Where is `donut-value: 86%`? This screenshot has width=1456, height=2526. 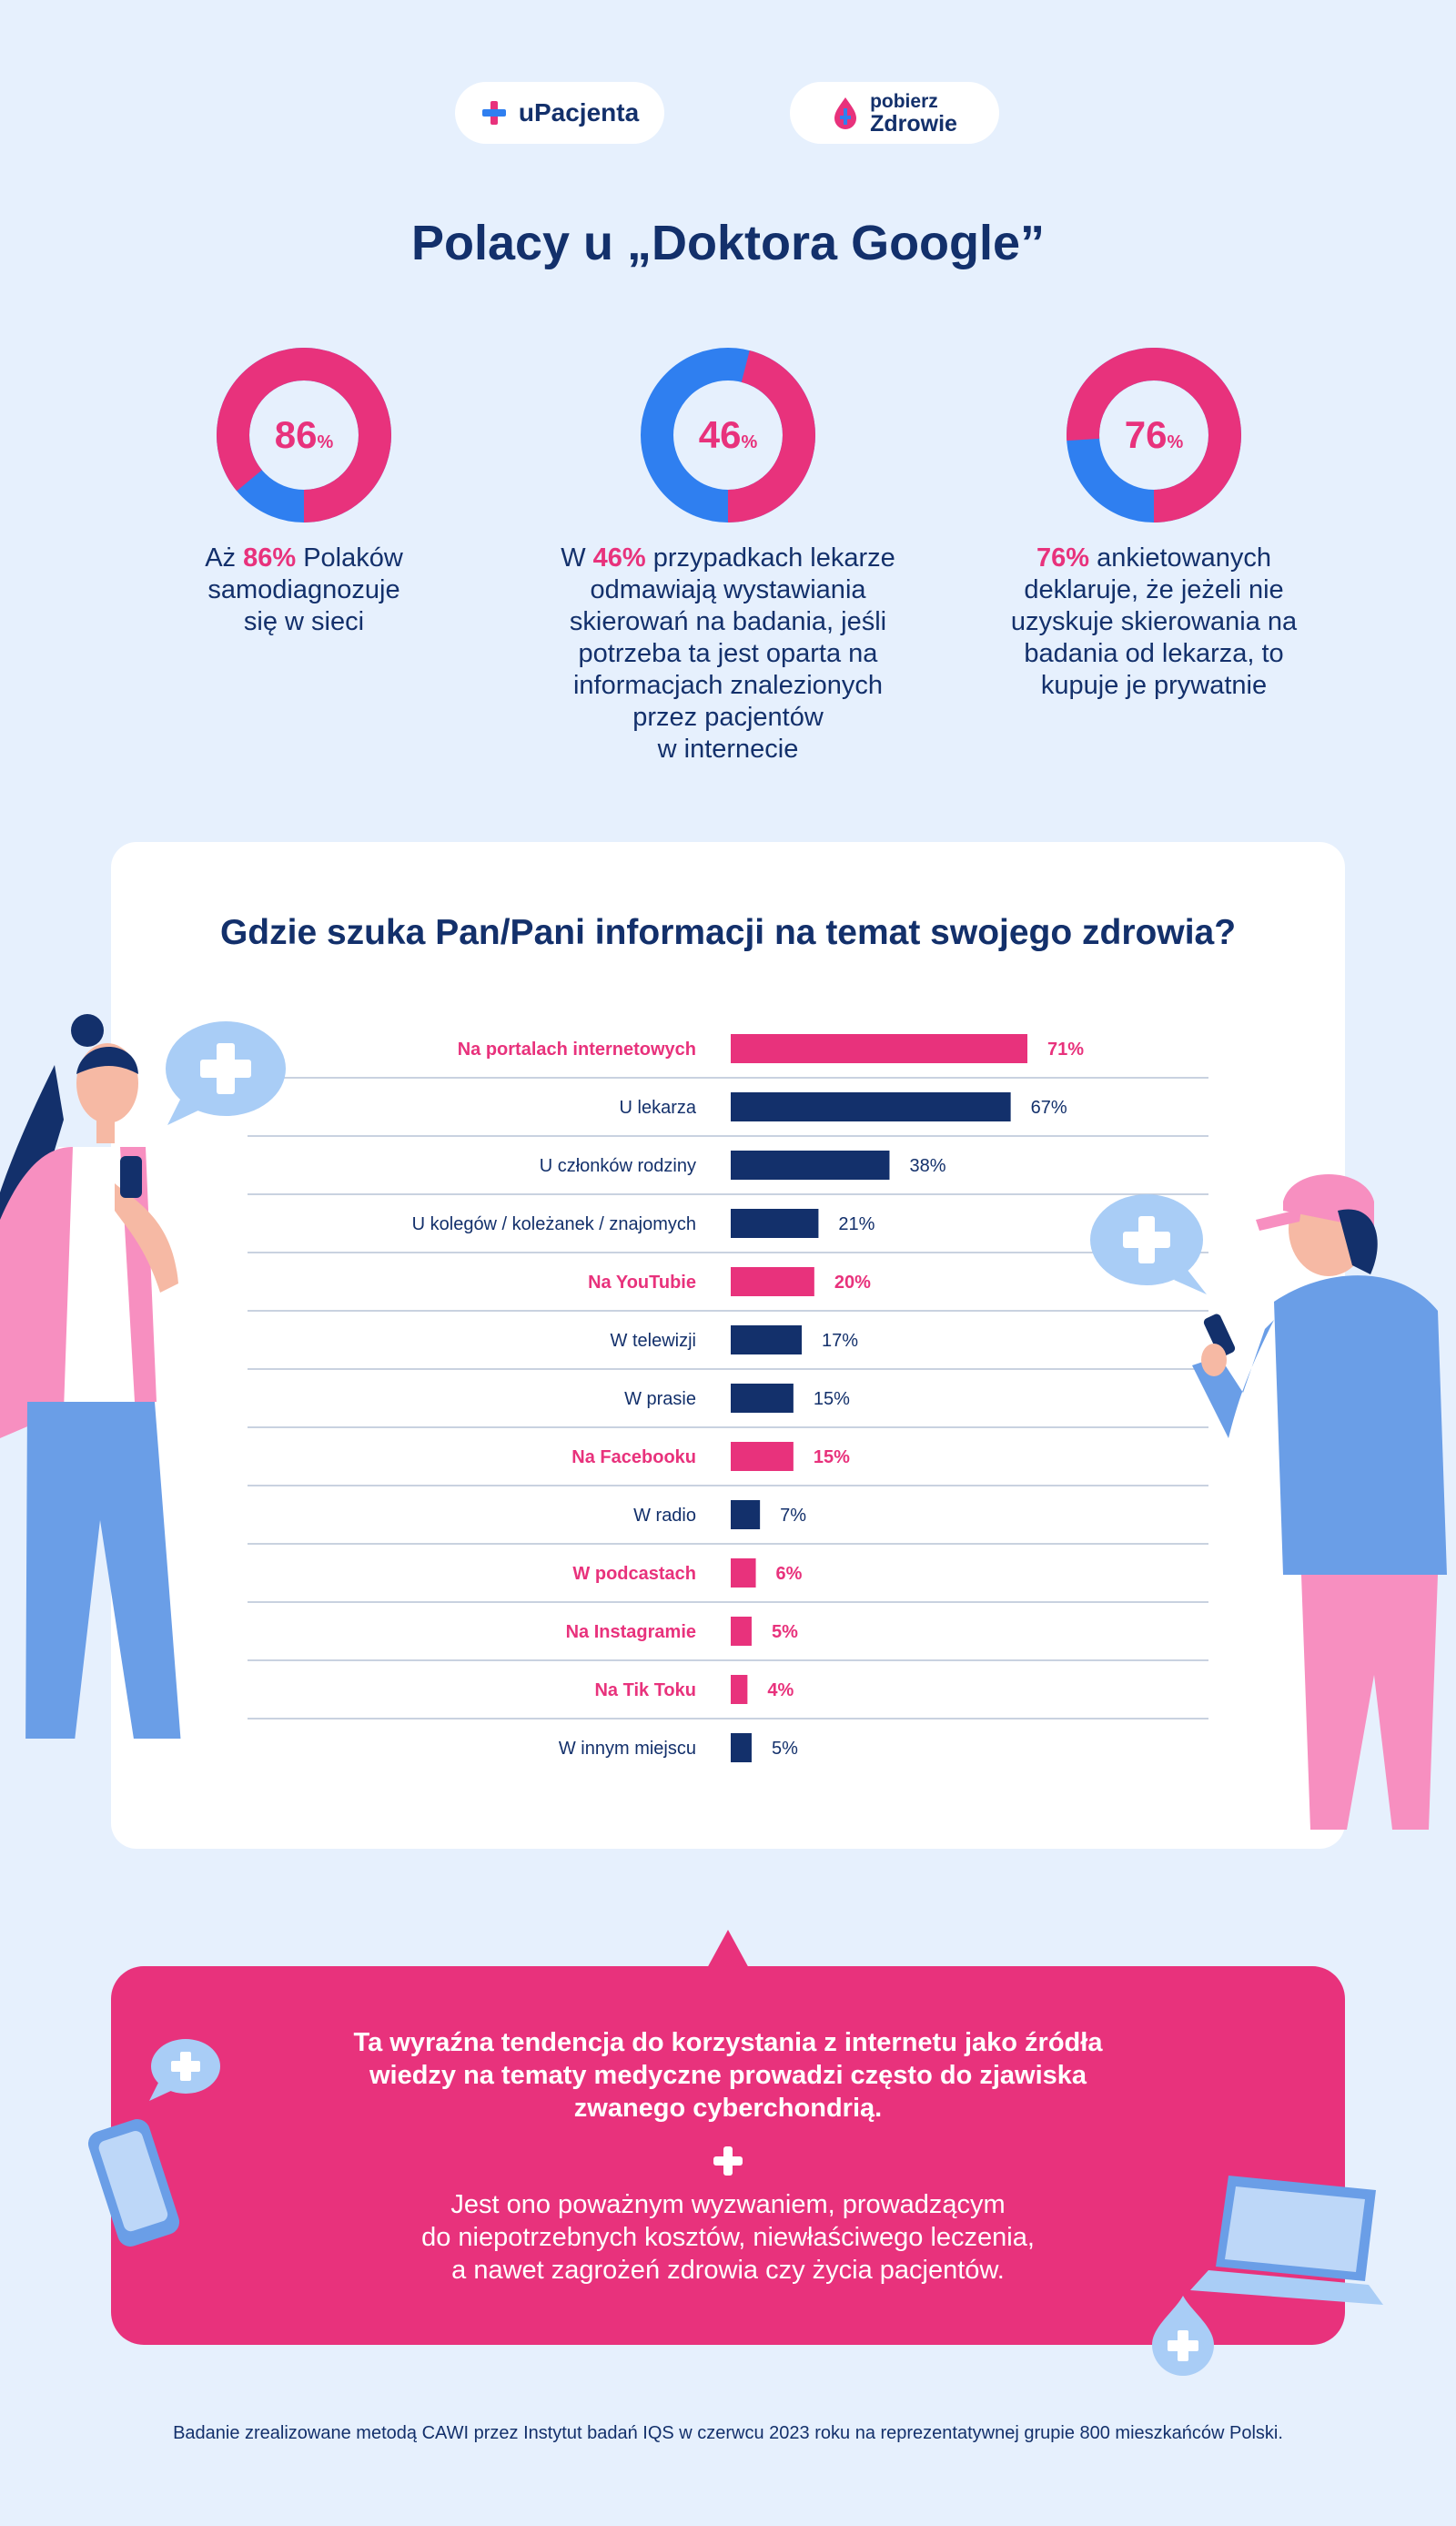 donut-value: 86% is located at coordinates (305, 435).